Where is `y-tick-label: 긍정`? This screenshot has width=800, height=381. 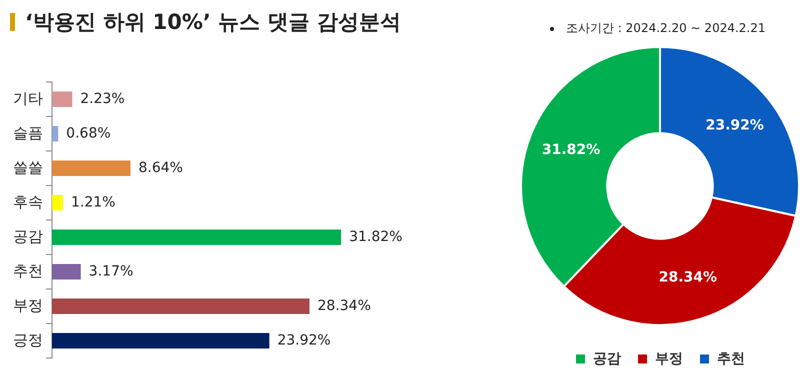 y-tick-label: 긍정 is located at coordinates (28, 340).